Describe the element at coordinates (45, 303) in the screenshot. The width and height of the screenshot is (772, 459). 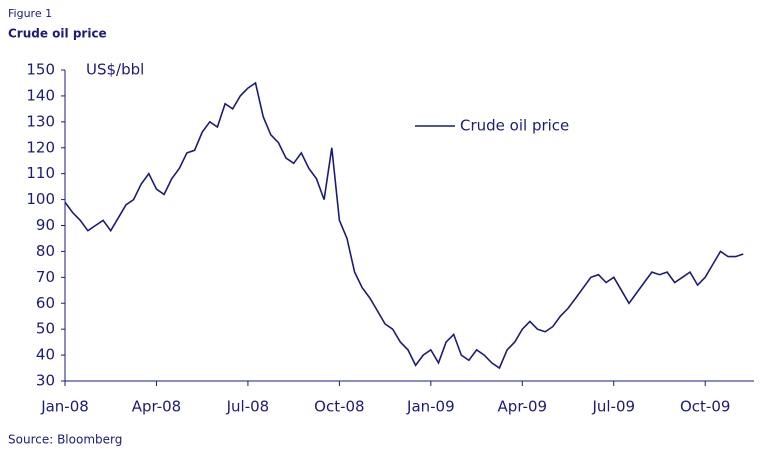
I see `y-tick-label: 60` at that location.